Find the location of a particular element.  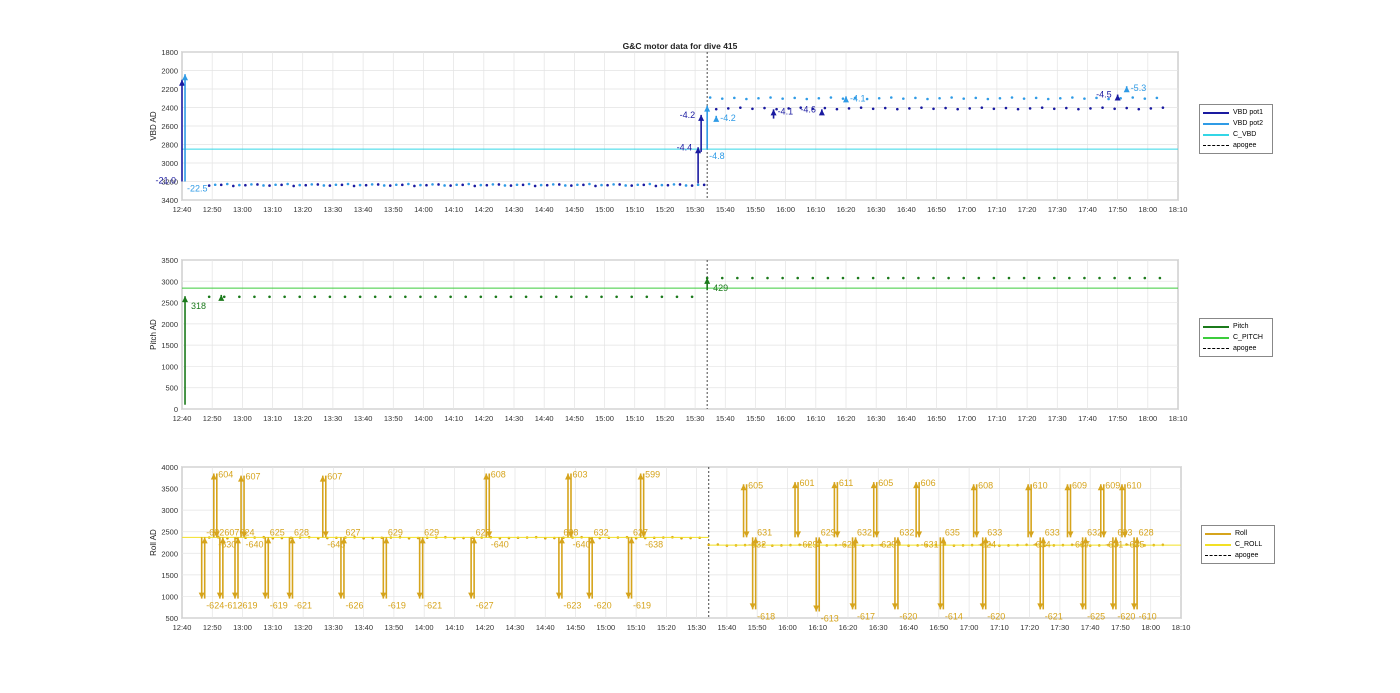

data-label: 632 is located at coordinates (864, 532).